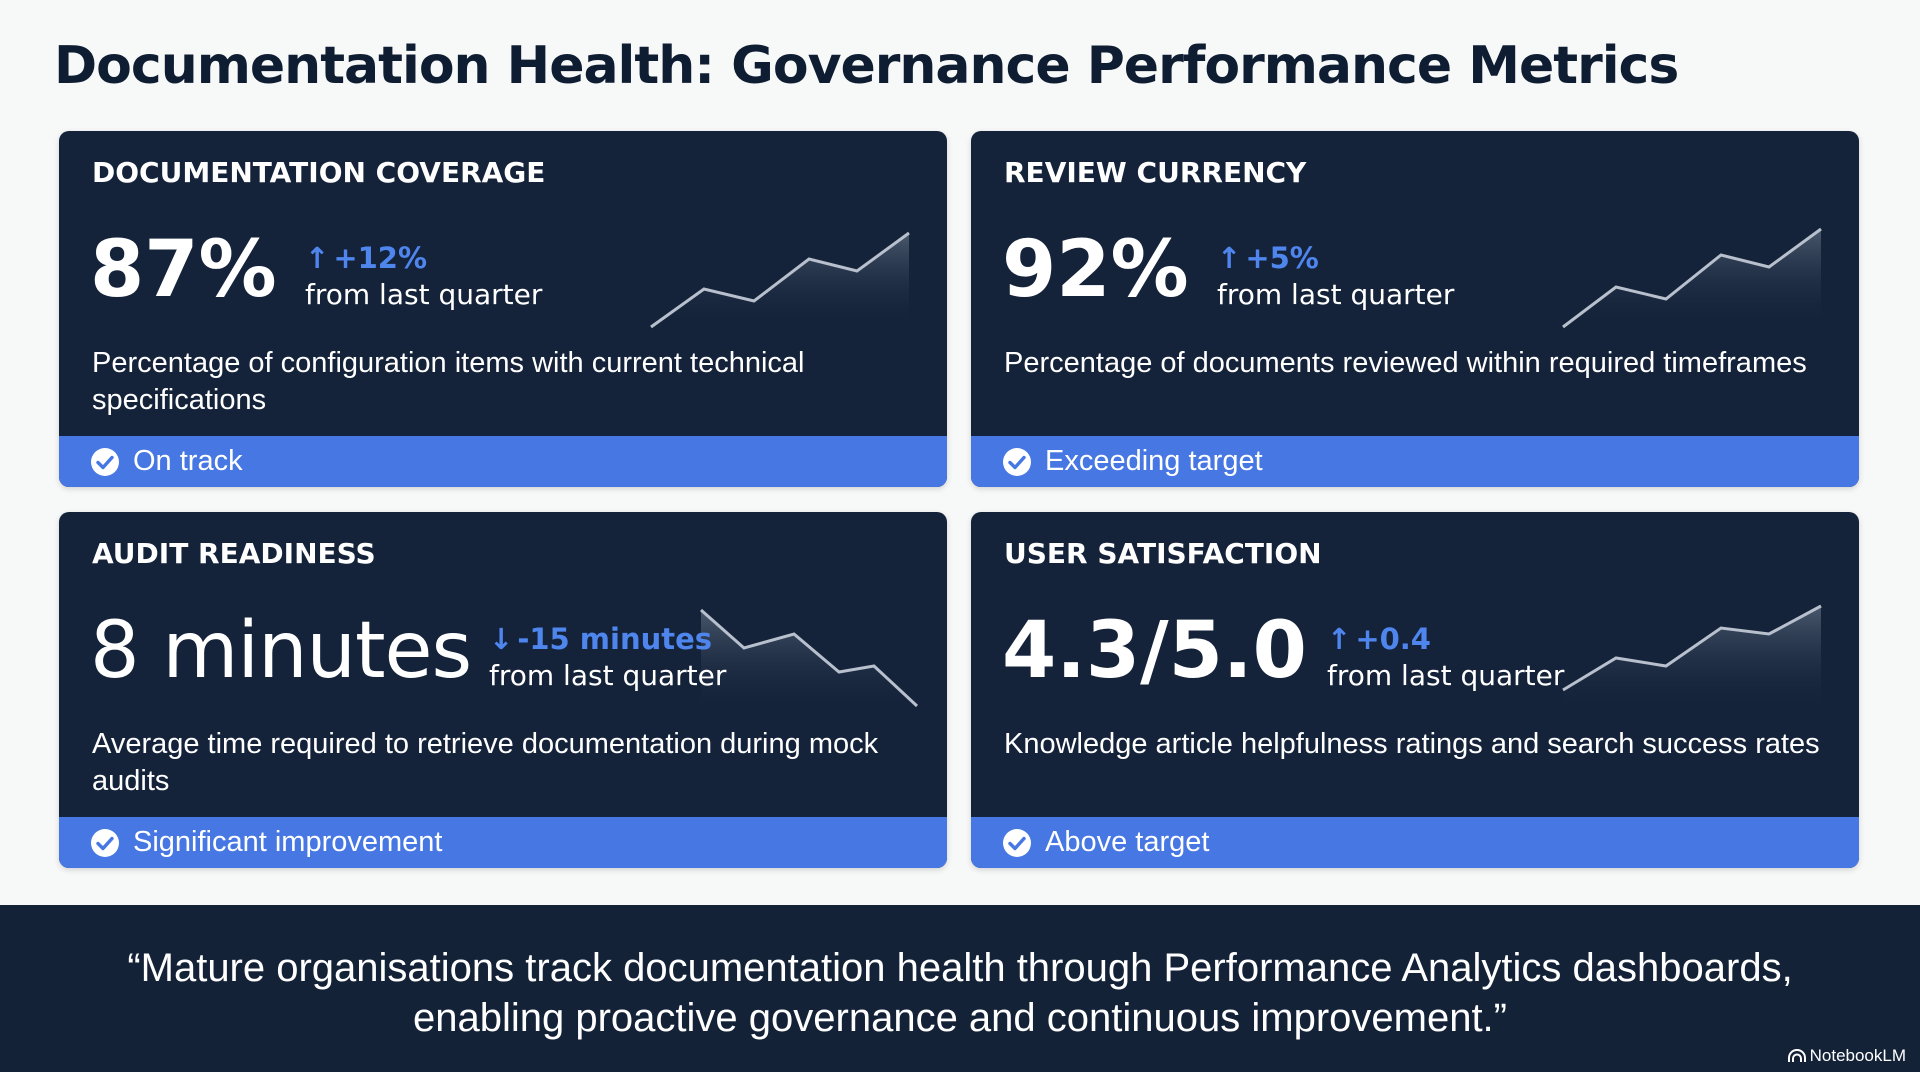 The width and height of the screenshot is (1920, 1072). I want to click on notebooklm-logo-icon, so click(1796, 1055).